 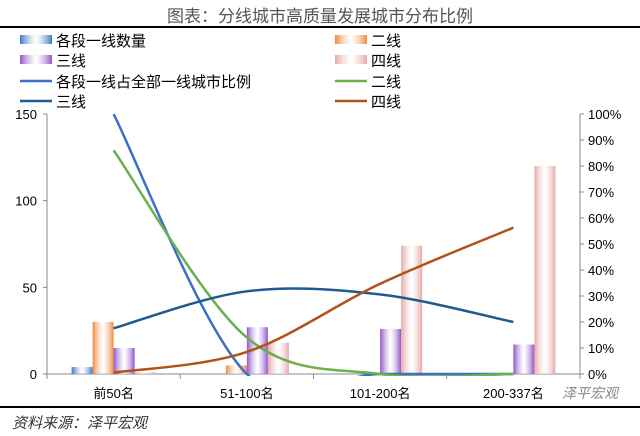 What do you see at coordinates (601, 348) in the screenshot?
I see `right-tick-label: 10%` at bounding box center [601, 348].